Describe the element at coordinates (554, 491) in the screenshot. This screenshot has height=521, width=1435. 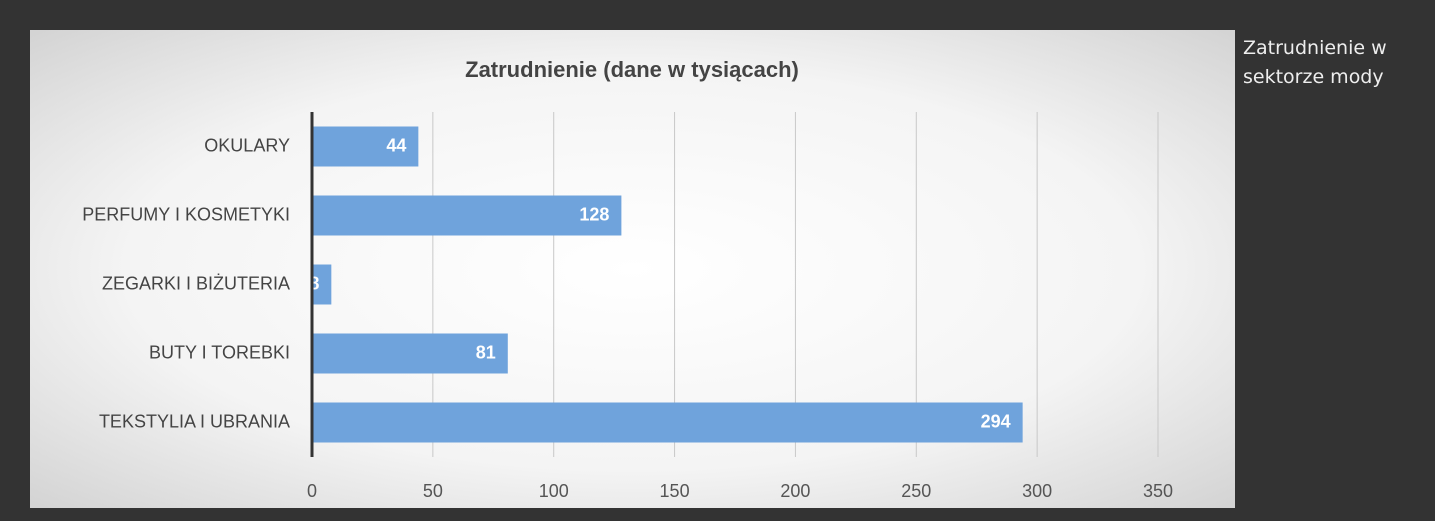
I see `x-tick-label: 100` at that location.